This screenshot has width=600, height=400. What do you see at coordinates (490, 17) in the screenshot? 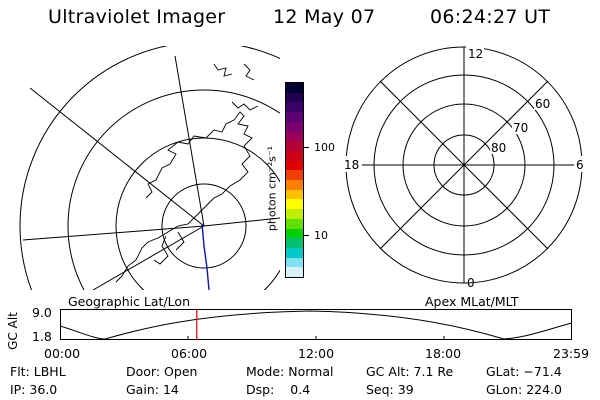
I see `time-label: 06:24:27 UT` at bounding box center [490, 17].